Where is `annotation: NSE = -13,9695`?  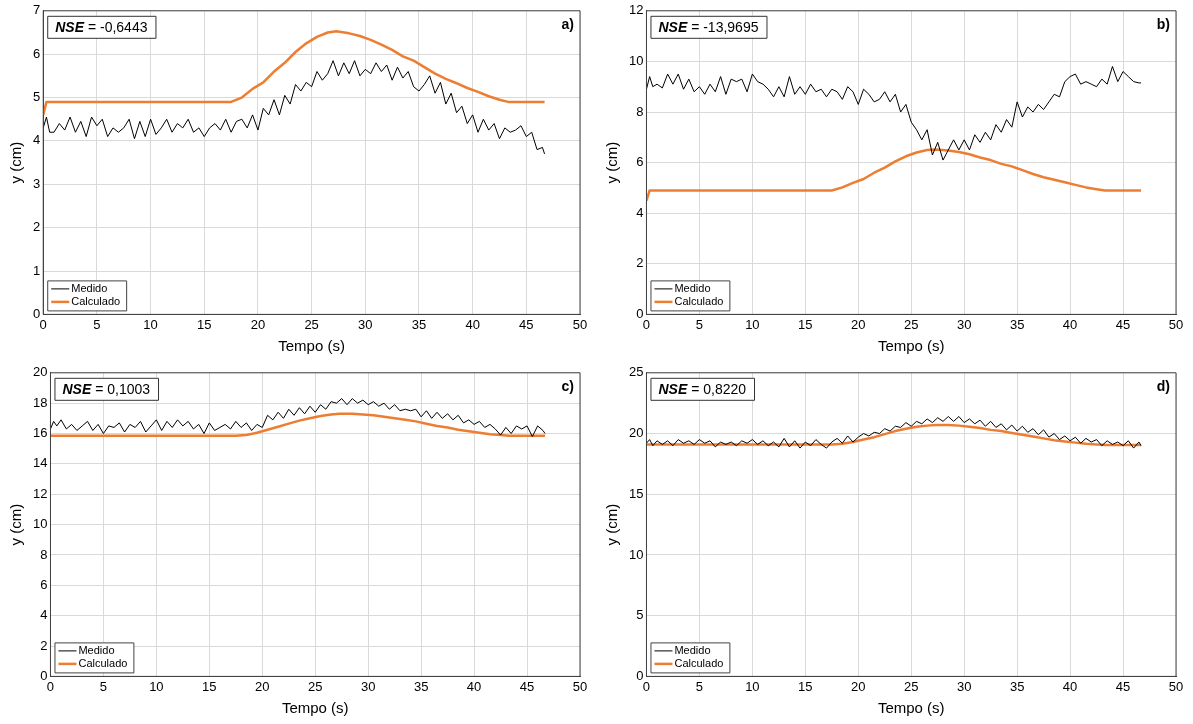
annotation: NSE = -13,9695 is located at coordinates (708, 26).